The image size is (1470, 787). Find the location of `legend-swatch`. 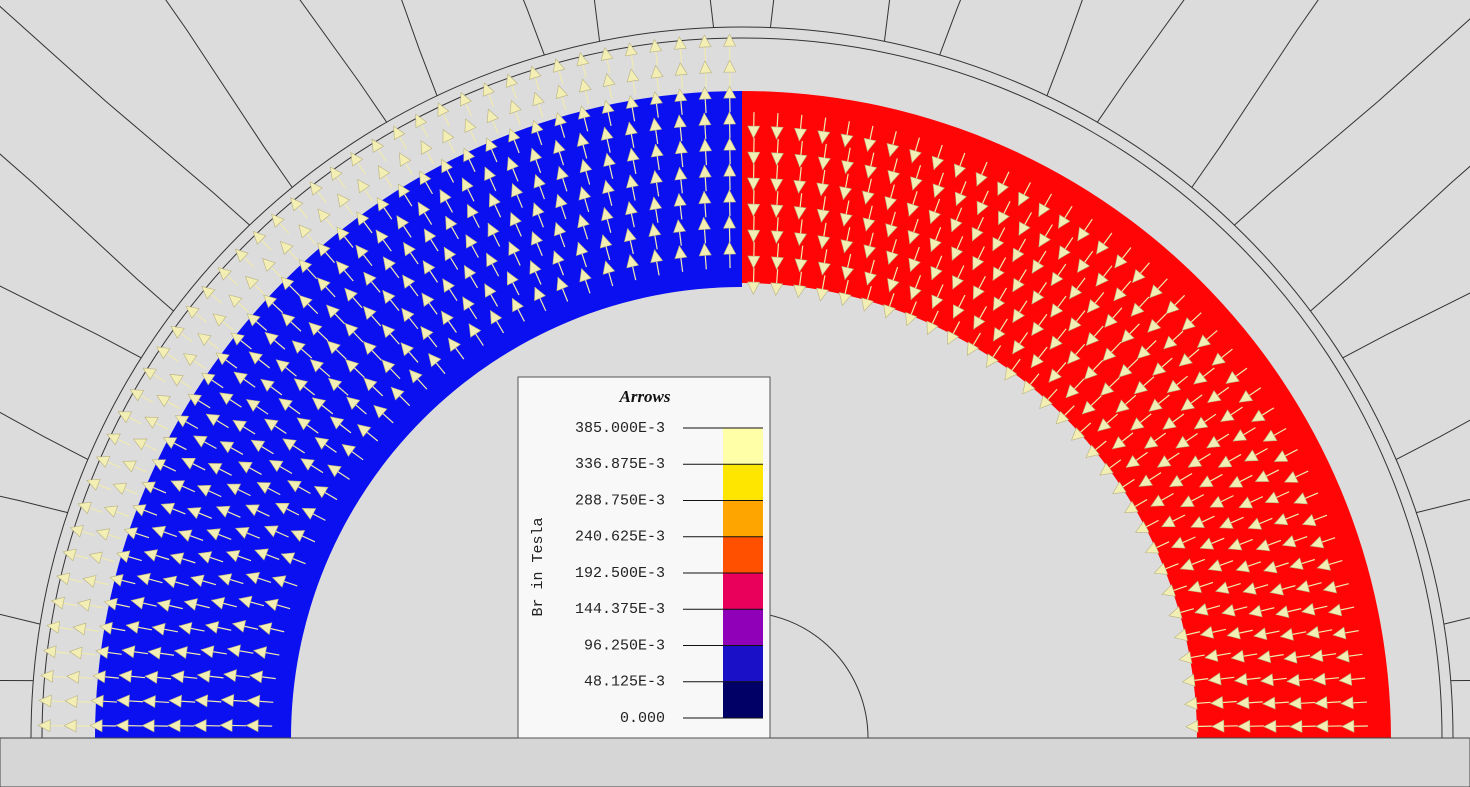

legend-swatch is located at coordinates (743, 627).